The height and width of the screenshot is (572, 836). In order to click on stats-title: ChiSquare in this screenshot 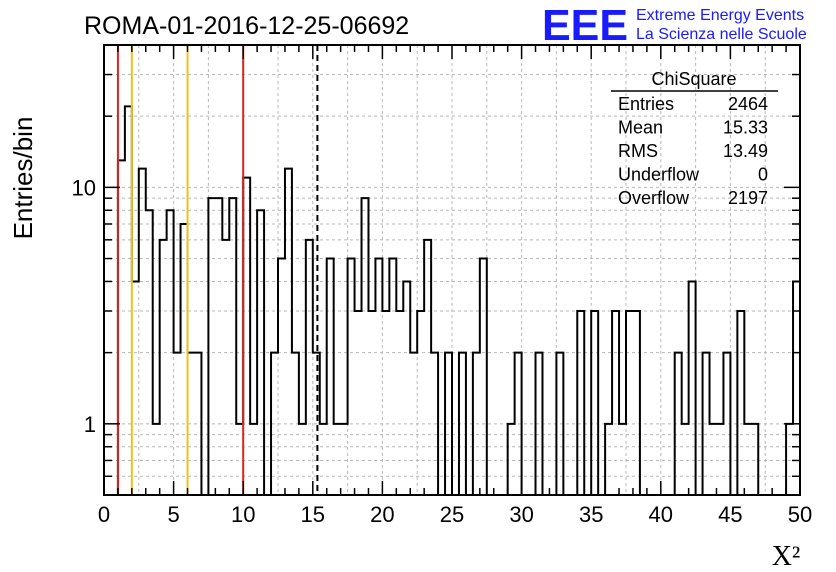, I will do `click(693, 79)`.